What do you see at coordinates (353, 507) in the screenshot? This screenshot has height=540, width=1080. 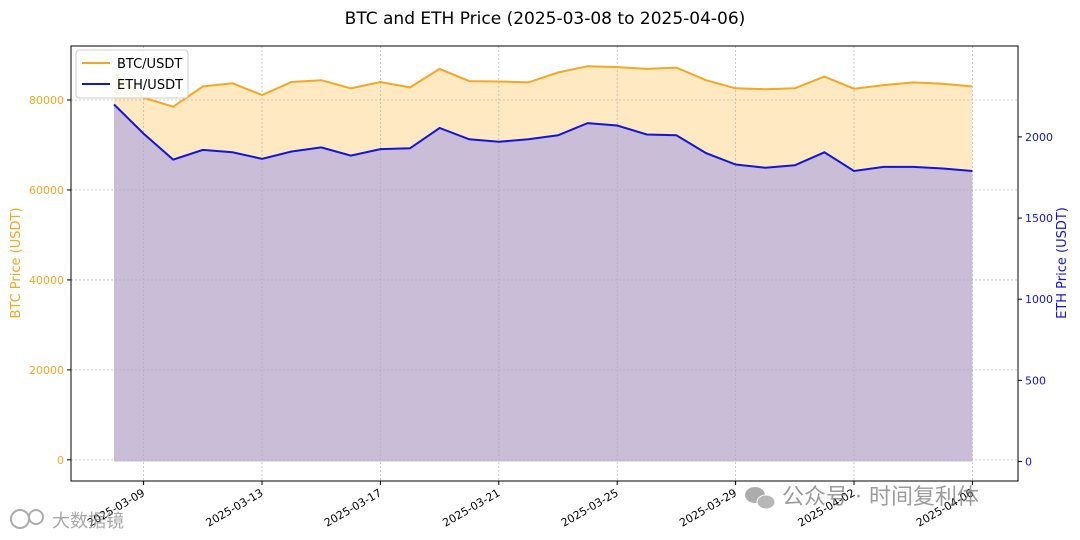 I see `x-tick-label-2: 2025-03-17` at bounding box center [353, 507].